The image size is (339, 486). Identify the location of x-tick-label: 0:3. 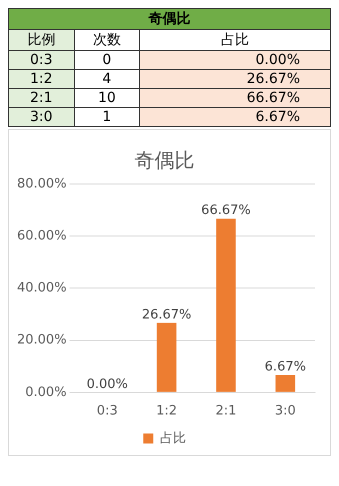
(107, 411).